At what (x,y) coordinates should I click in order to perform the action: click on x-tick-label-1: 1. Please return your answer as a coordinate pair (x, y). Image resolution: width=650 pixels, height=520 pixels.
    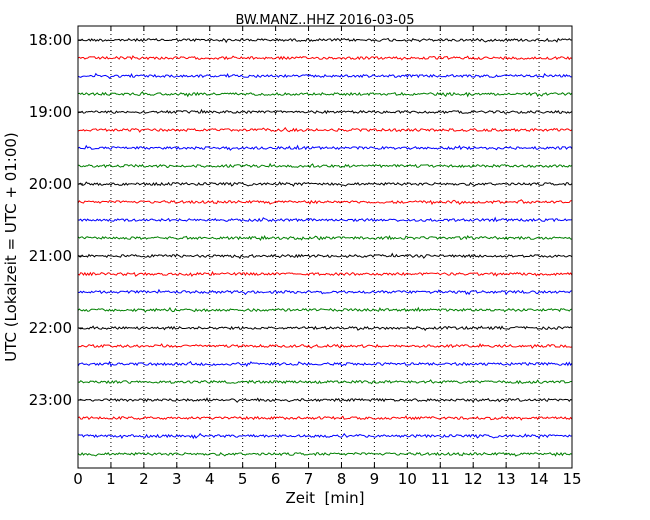
    Looking at the image, I should click on (111, 479).